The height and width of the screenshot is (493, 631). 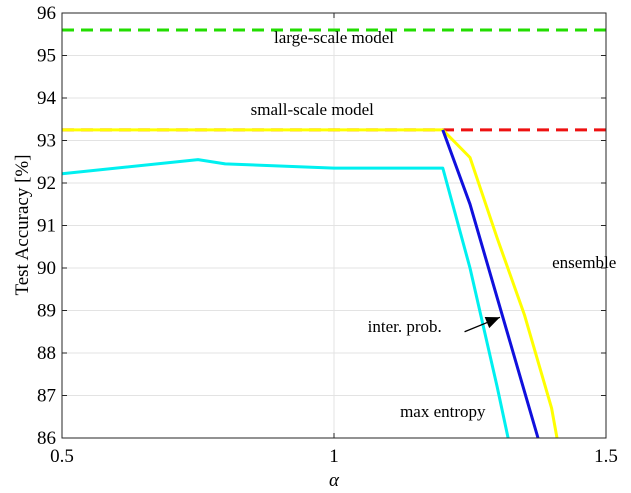 What do you see at coordinates (46, 438) in the screenshot?
I see `y-tick-label: 86` at bounding box center [46, 438].